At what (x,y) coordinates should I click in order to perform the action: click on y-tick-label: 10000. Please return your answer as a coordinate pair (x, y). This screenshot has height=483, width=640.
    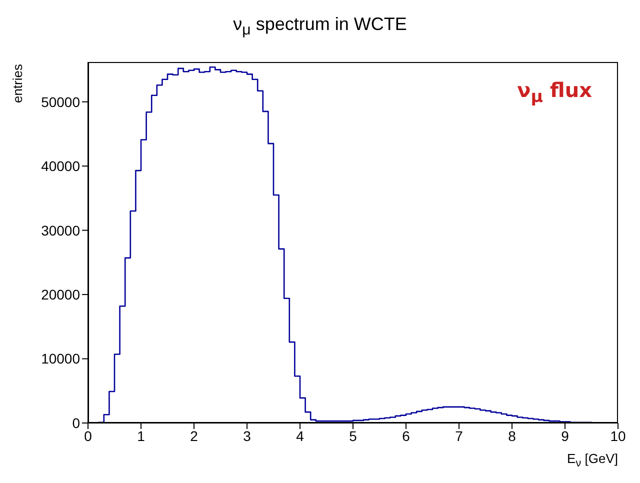
    Looking at the image, I should click on (60, 358).